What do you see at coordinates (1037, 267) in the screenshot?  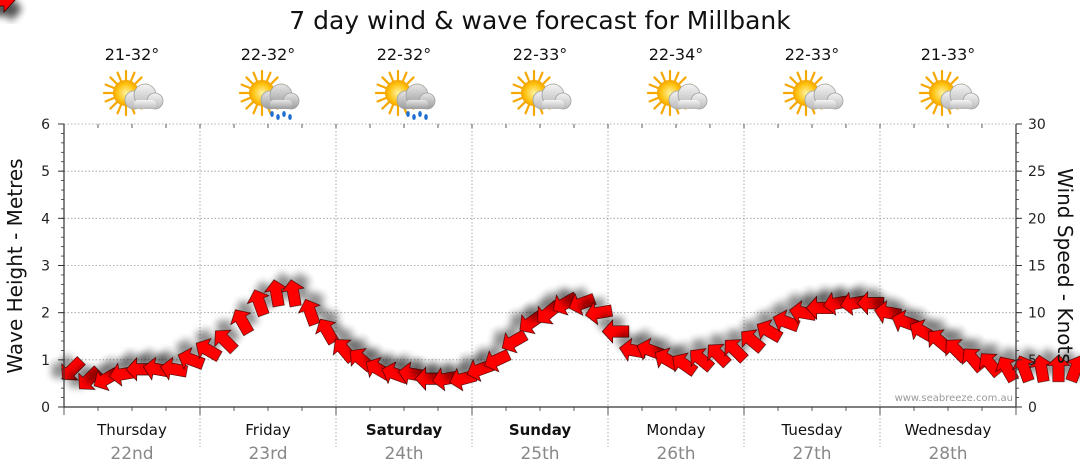 I see `right-tick-label: 15` at bounding box center [1037, 267].